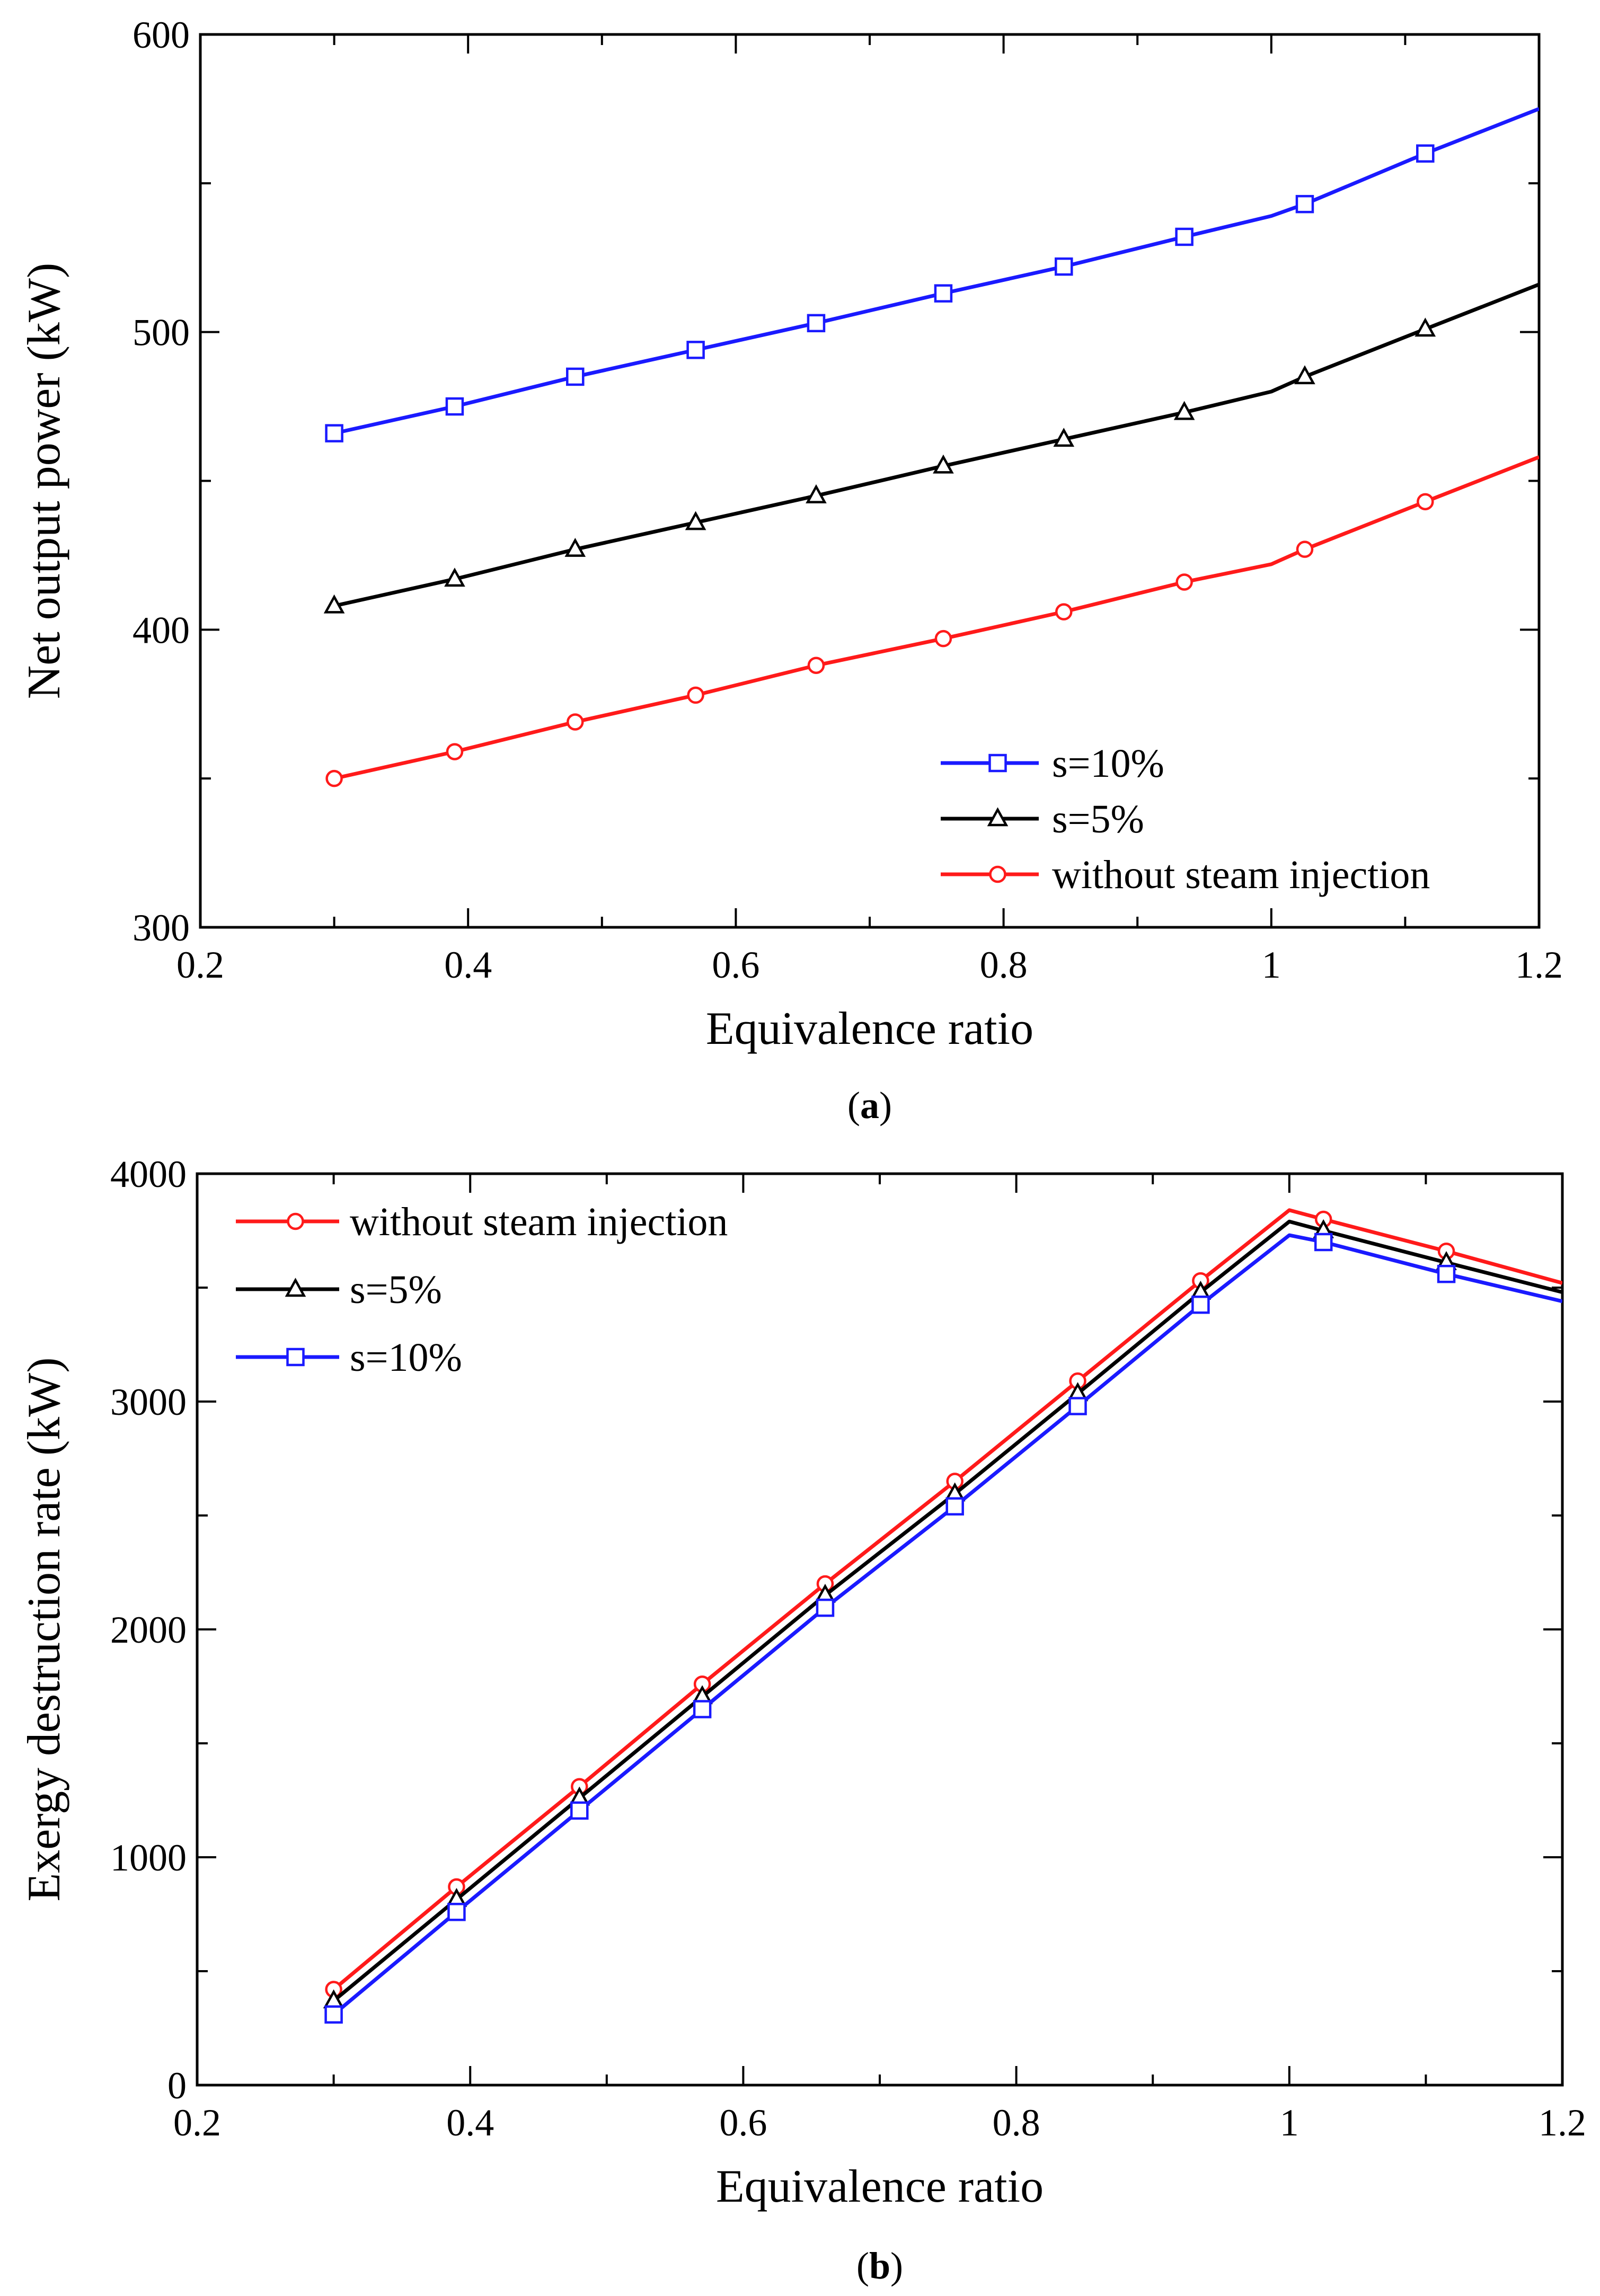 The width and height of the screenshot is (1600, 2296). I want to click on chart-a-legend-item-without-steam-injection: without steam injection, so click(1185, 875).